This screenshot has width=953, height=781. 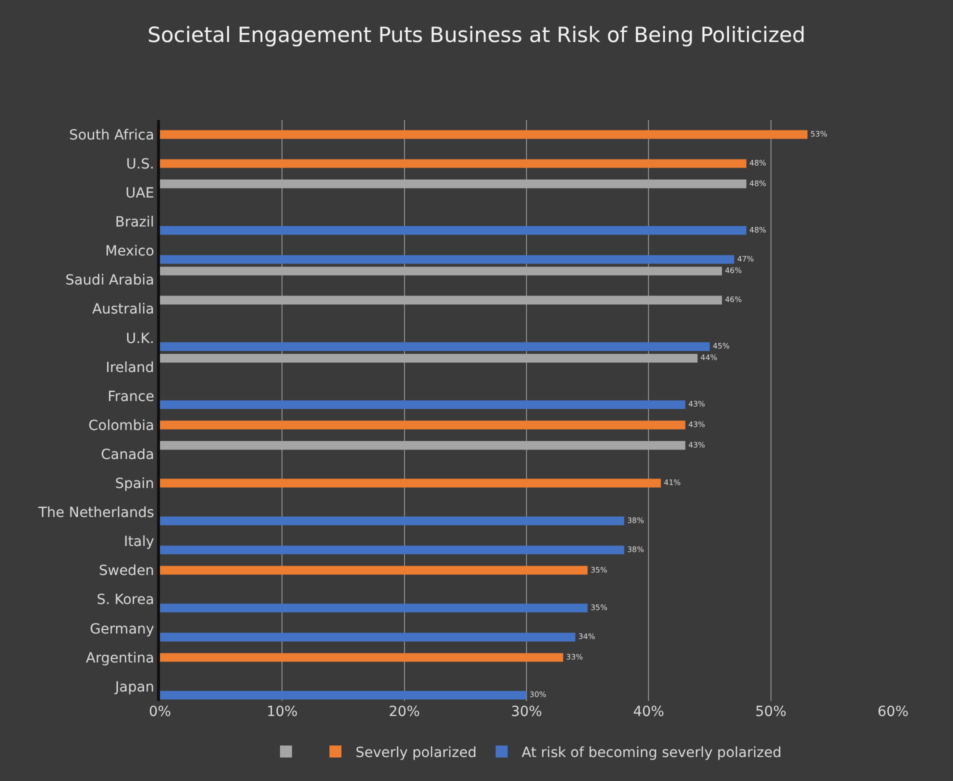 What do you see at coordinates (120, 658) in the screenshot?
I see `y-tick-label: Argentina` at bounding box center [120, 658].